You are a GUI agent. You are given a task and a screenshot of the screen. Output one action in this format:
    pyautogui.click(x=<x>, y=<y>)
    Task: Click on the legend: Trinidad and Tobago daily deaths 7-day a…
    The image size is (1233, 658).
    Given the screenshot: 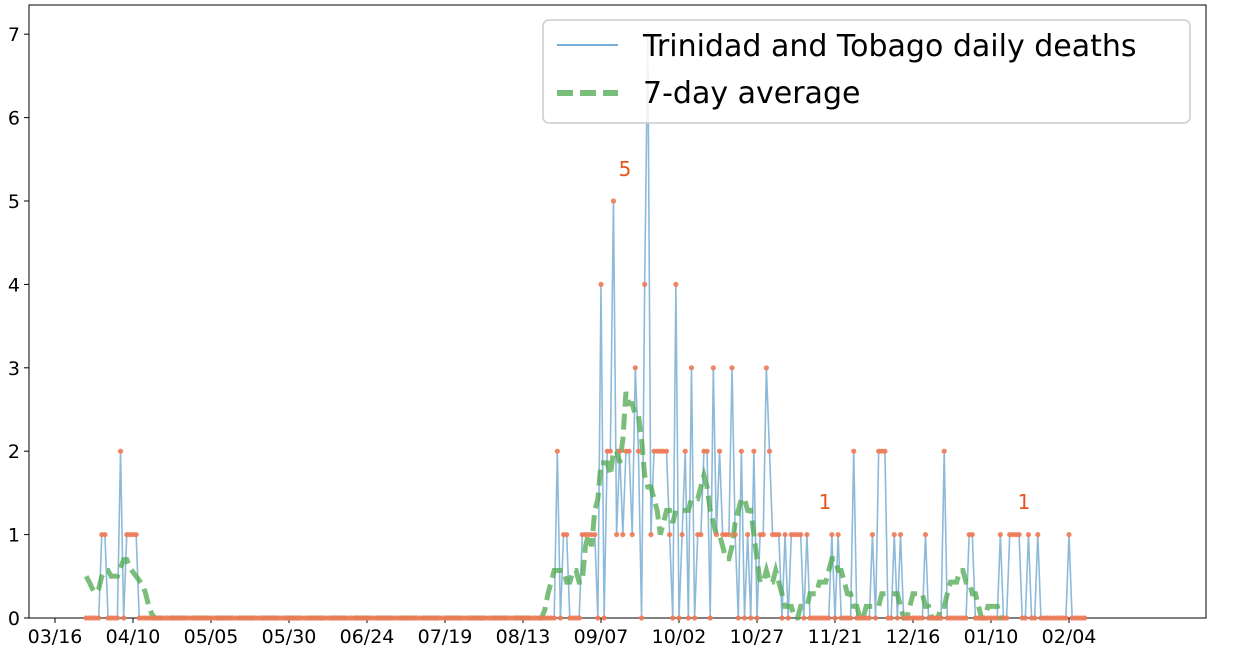 What is the action you would take?
    pyautogui.click(x=866, y=71)
    